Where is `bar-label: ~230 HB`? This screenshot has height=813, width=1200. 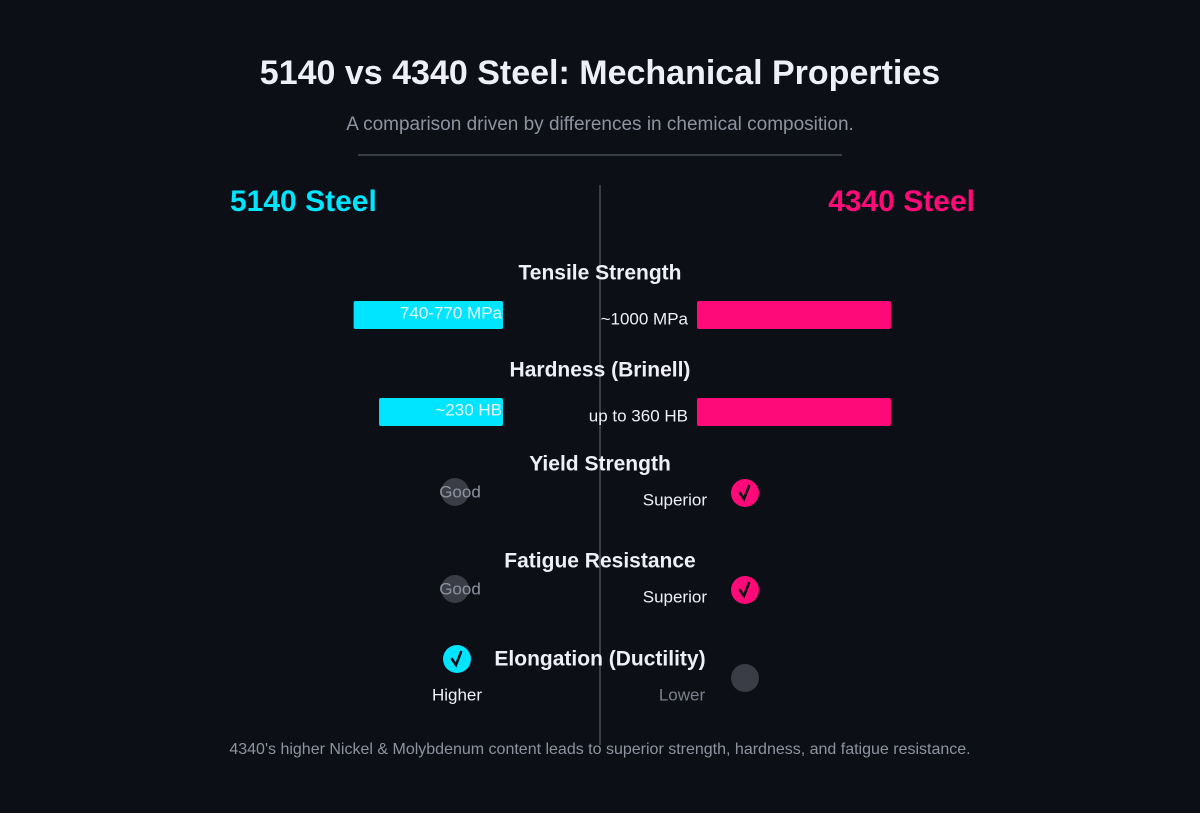 bar-label: ~230 HB is located at coordinates (468, 409).